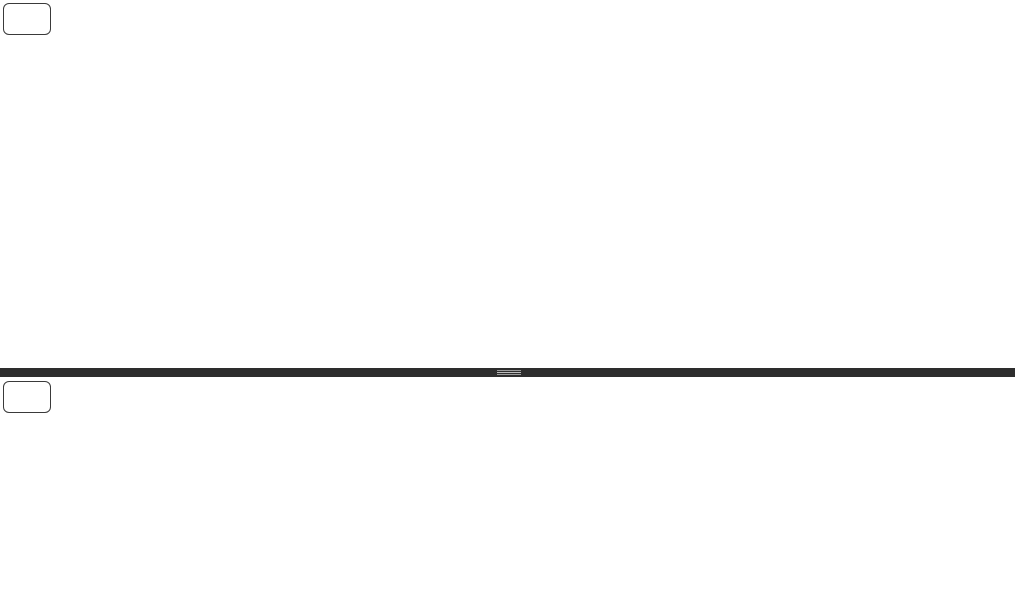  I want to click on bottom-legend, so click(27, 397).